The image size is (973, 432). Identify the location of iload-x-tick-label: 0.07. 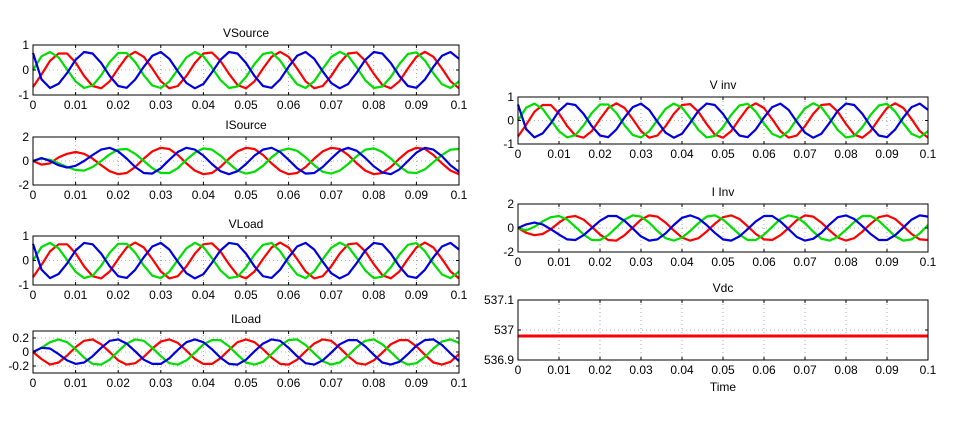
(332, 383).